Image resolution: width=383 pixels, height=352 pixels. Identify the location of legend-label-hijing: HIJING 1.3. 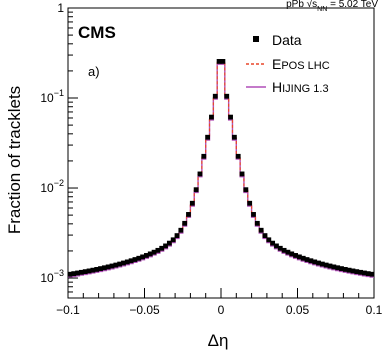
(300, 87).